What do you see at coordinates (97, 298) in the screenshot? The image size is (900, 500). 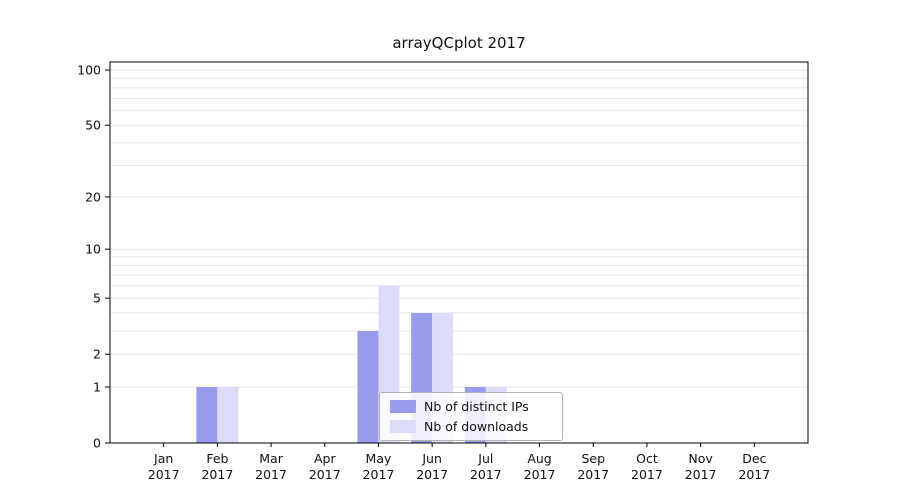 I see `y-tick-label: 5` at bounding box center [97, 298].